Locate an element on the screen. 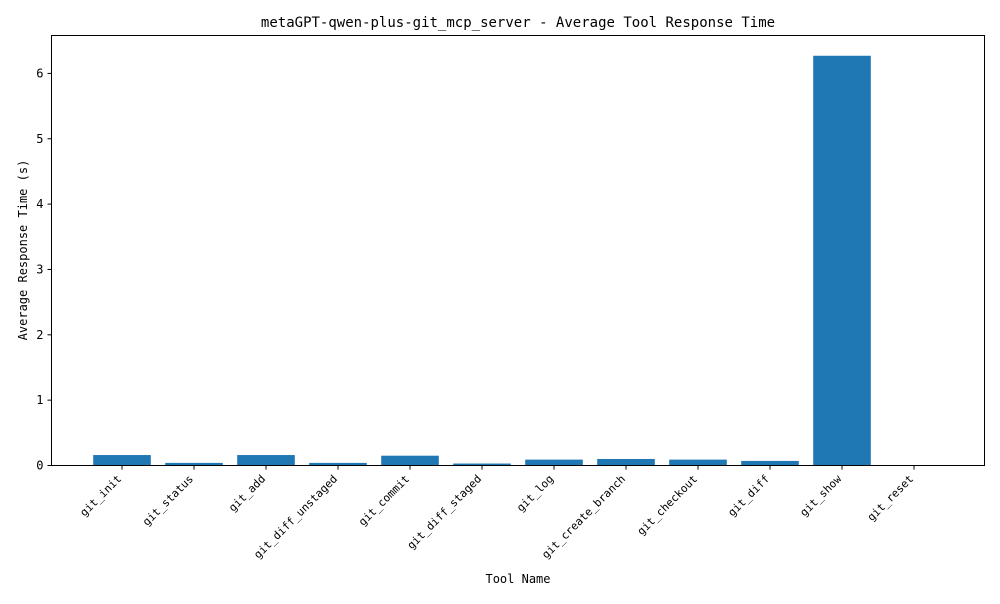  y-tick-label: 0 is located at coordinates (39, 466).